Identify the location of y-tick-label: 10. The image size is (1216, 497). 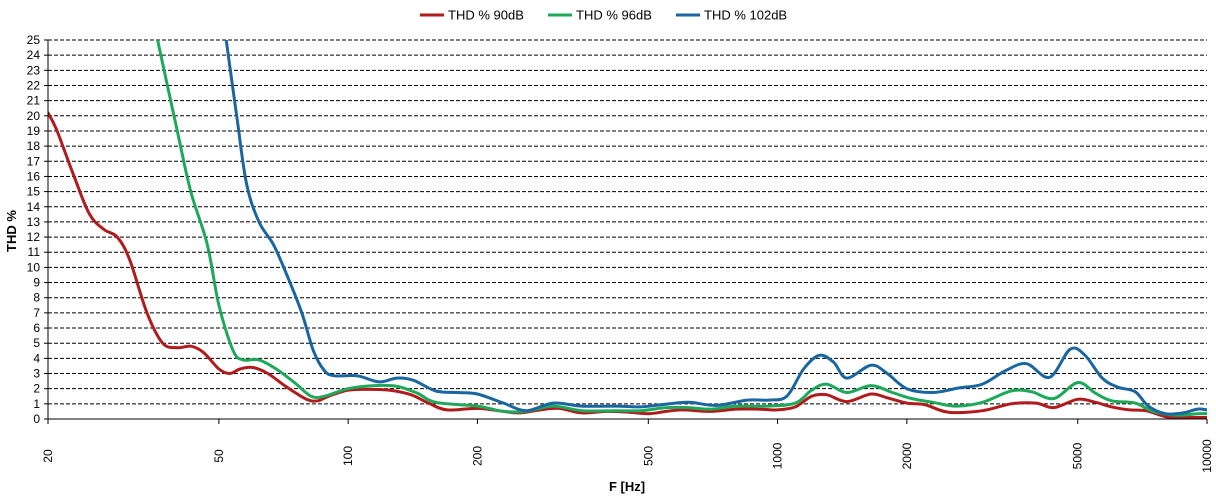
(34, 267).